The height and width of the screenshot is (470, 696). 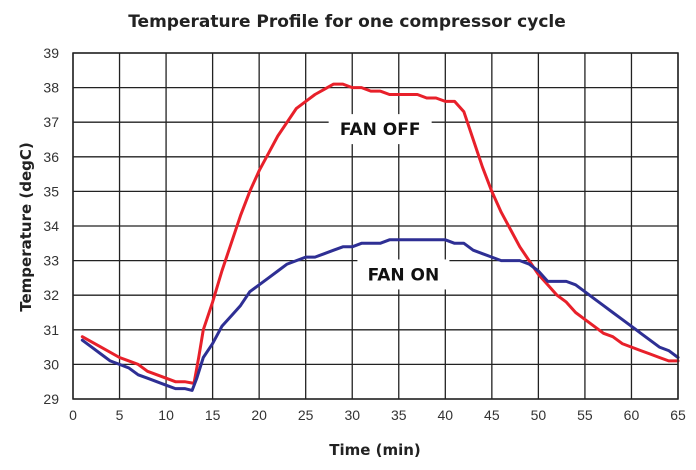 What do you see at coordinates (352, 415) in the screenshot?
I see `x-tick-label: 30` at bounding box center [352, 415].